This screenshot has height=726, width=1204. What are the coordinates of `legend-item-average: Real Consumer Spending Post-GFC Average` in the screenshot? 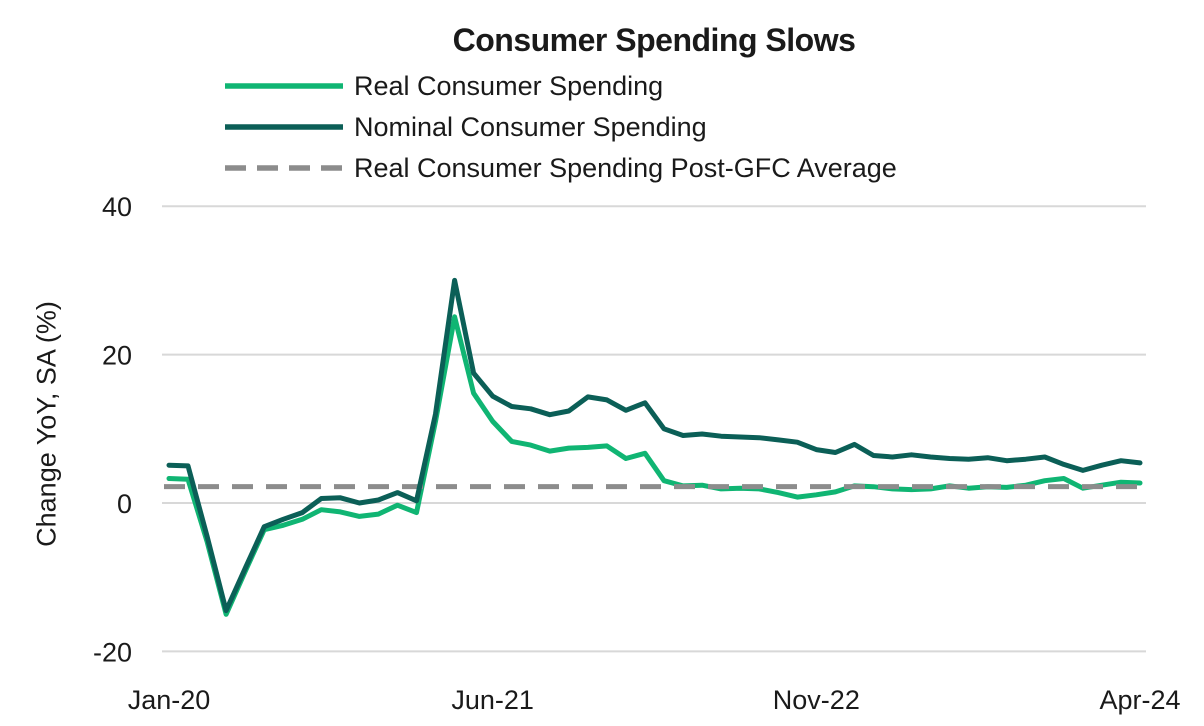 It's located at (561, 168).